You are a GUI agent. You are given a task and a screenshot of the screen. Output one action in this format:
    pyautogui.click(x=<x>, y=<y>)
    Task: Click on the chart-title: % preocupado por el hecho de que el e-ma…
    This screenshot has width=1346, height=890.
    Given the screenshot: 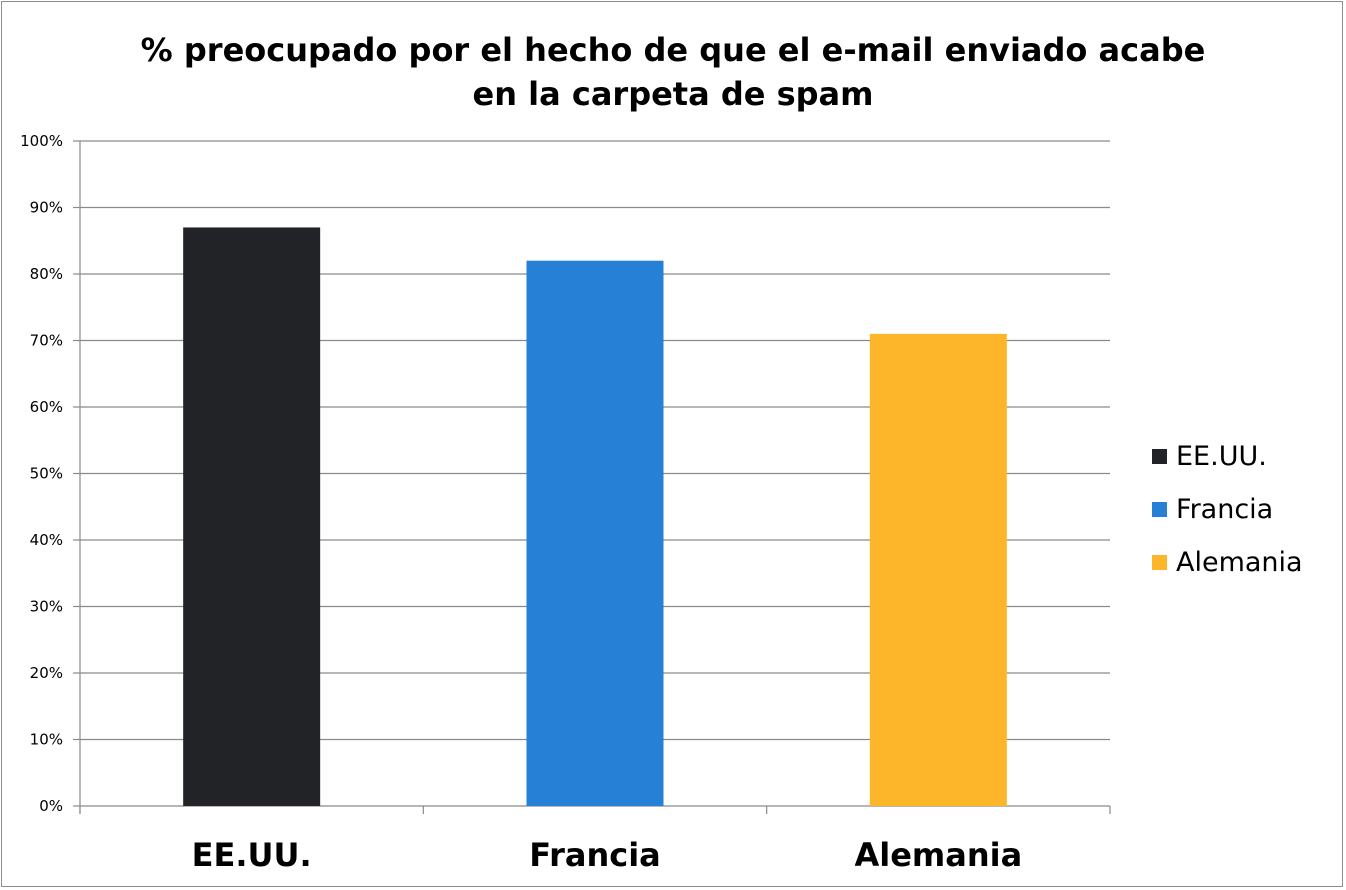 What is the action you would take?
    pyautogui.click(x=673, y=72)
    